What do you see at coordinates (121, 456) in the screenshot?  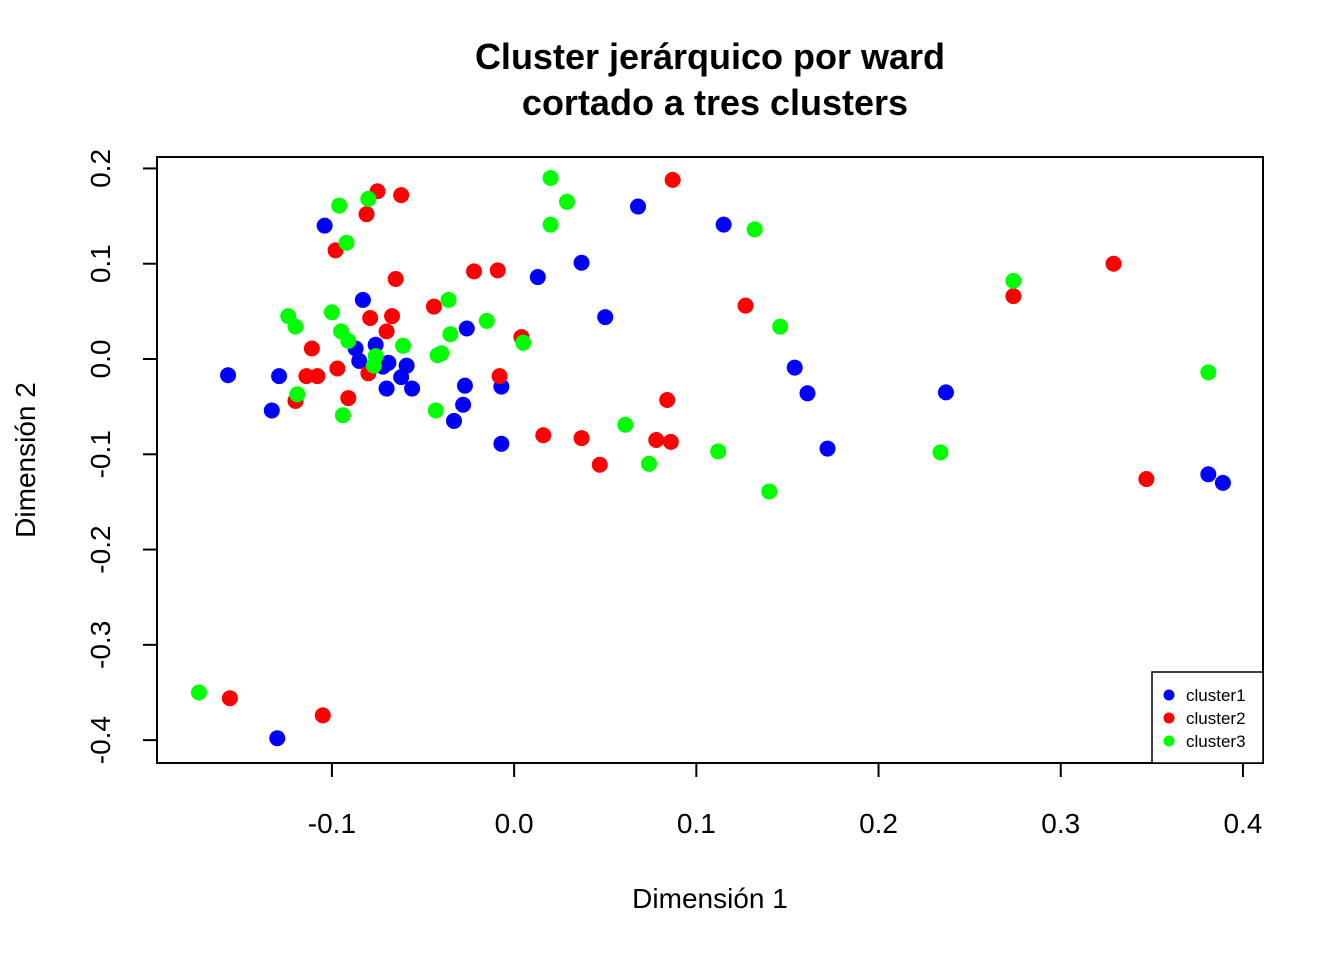 I see `y-axis: -0.4 -0.3 -0.2 -0.1 0.0 0.1 0.2` at bounding box center [121, 456].